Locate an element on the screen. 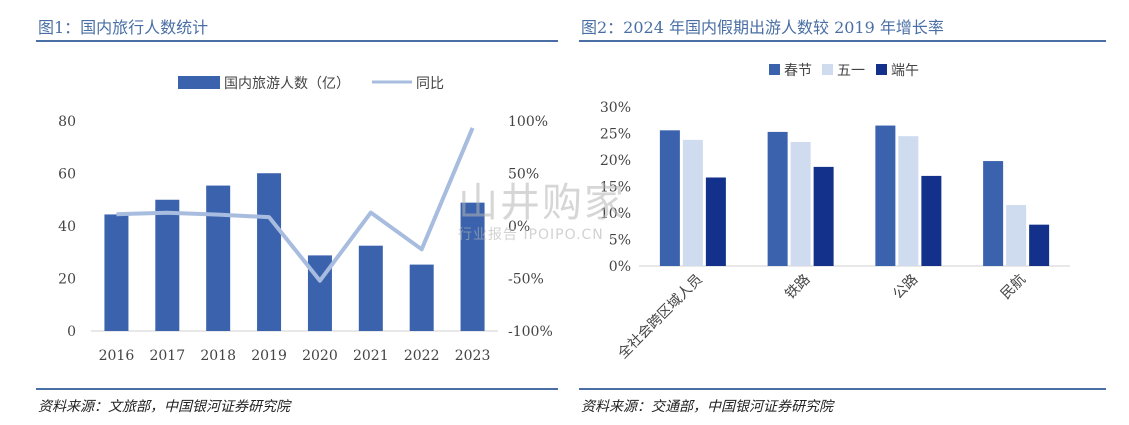 This screenshot has height=425, width=1129. x-tick-label: 全社会跨区域人员 is located at coordinates (659, 316).